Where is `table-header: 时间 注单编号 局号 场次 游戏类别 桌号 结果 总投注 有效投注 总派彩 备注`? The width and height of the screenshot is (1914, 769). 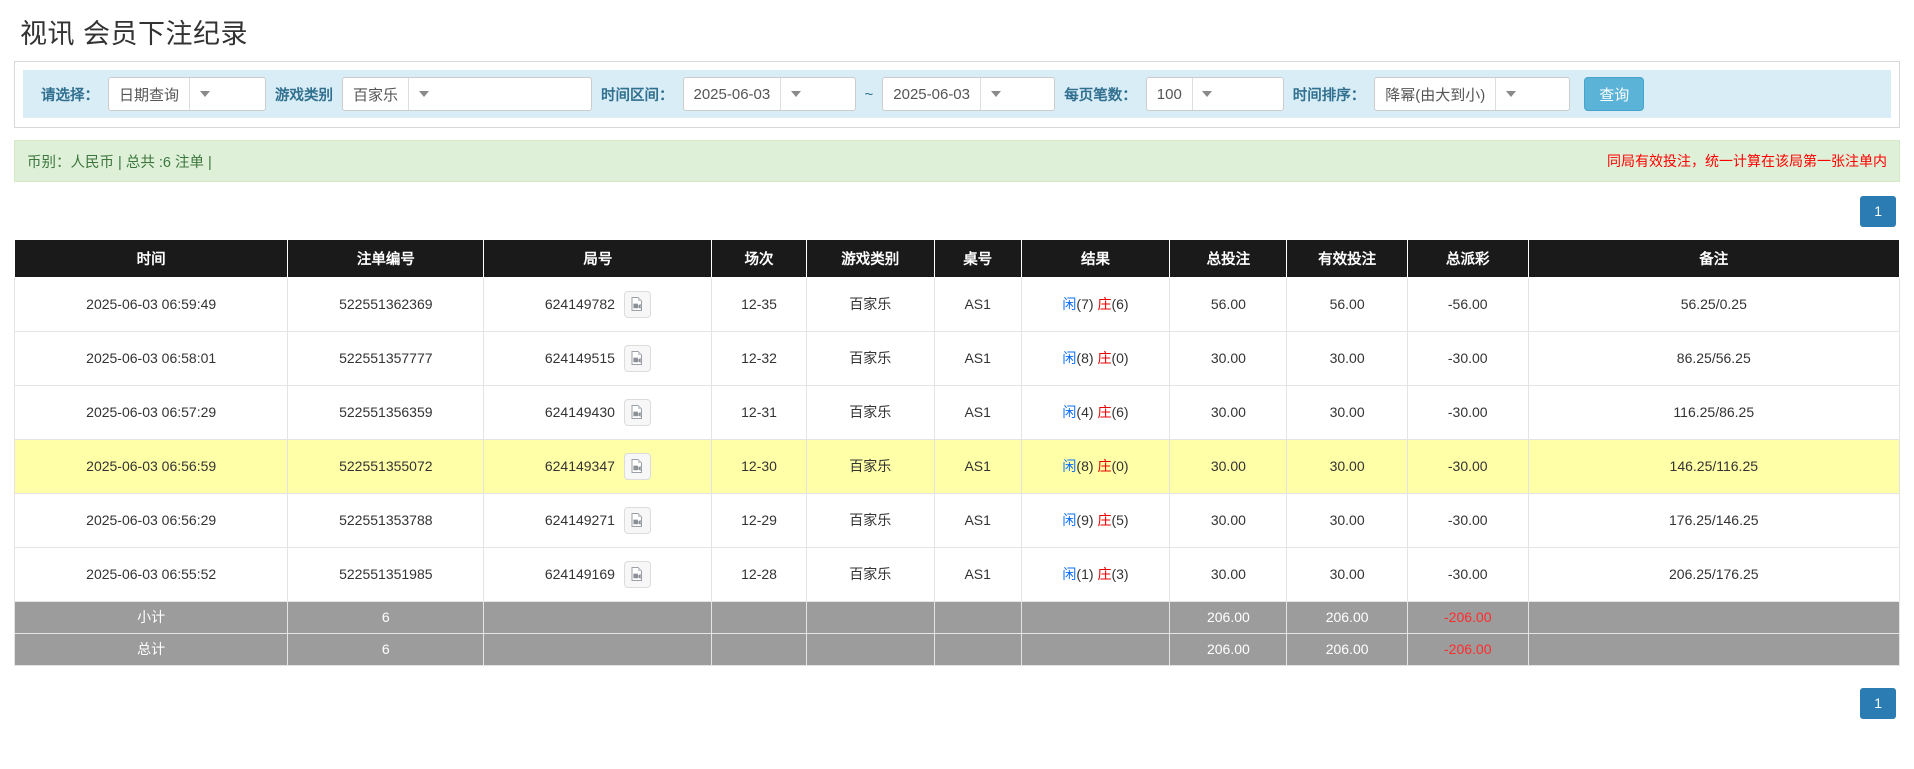
table-header: 时间 注单编号 局号 场次 游戏类别 桌号 结果 总投注 有效投注 总派彩 备注 is located at coordinates (957, 258).